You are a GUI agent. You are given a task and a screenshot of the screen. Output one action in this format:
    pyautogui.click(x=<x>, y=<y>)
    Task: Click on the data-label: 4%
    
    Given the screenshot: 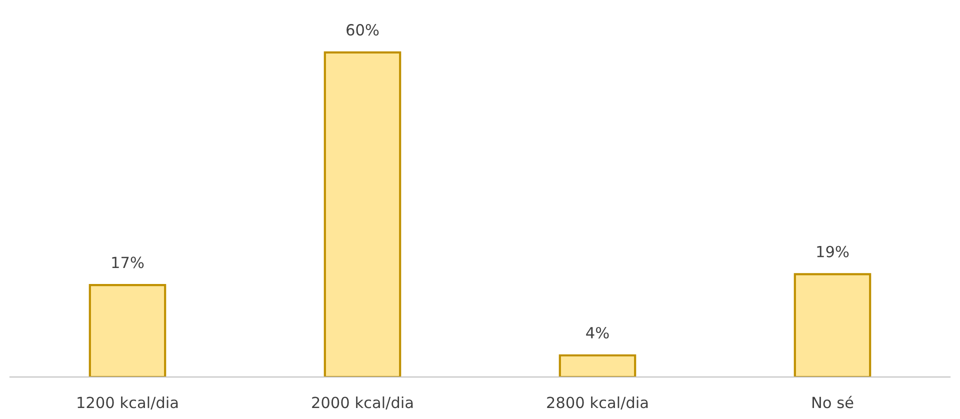 What is the action you would take?
    pyautogui.click(x=597, y=332)
    